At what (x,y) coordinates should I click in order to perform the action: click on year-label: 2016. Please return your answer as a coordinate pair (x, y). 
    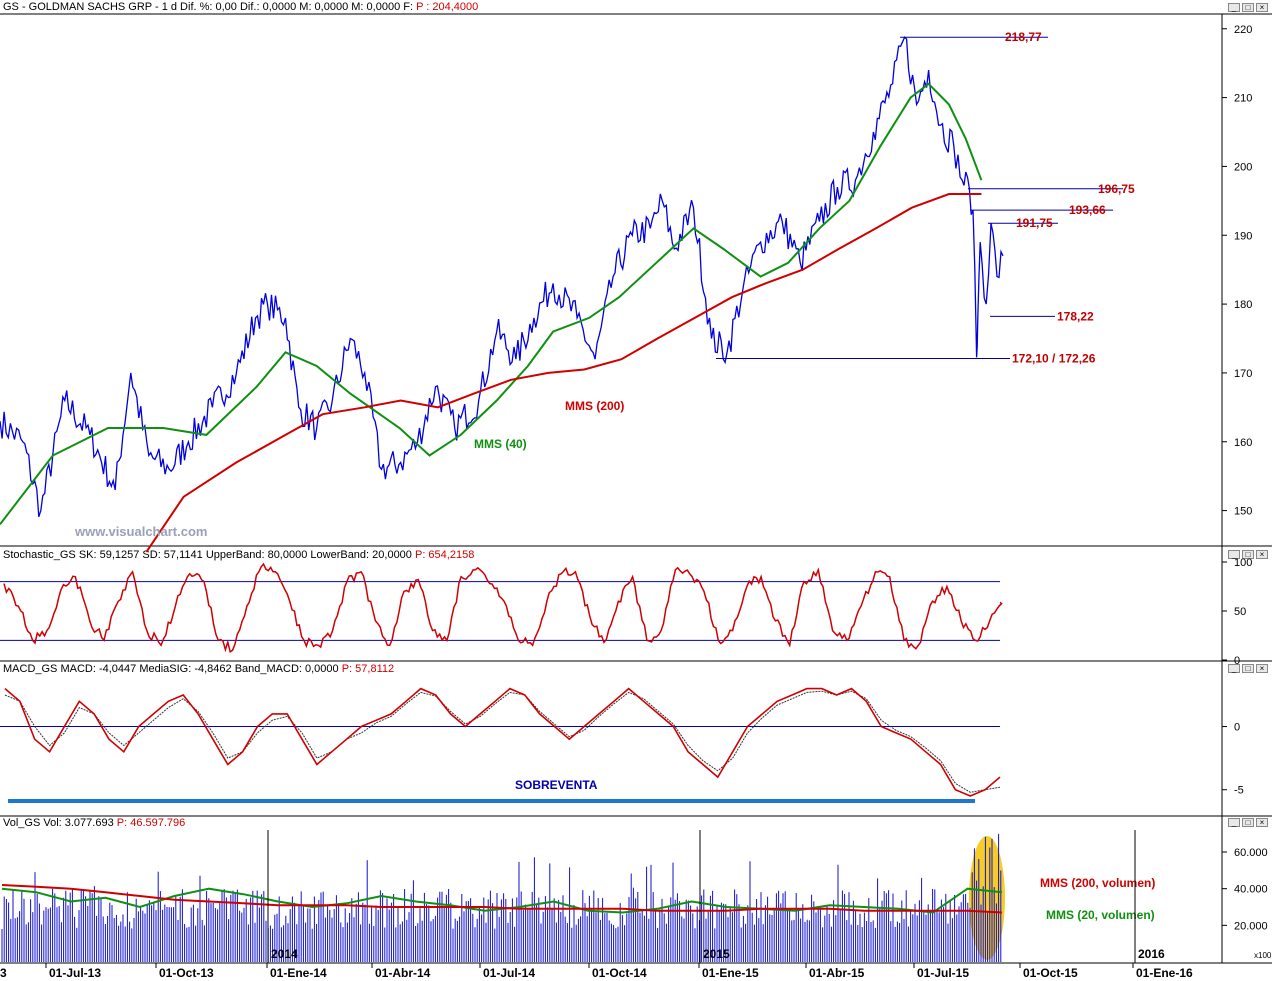
    Looking at the image, I should click on (1151, 954).